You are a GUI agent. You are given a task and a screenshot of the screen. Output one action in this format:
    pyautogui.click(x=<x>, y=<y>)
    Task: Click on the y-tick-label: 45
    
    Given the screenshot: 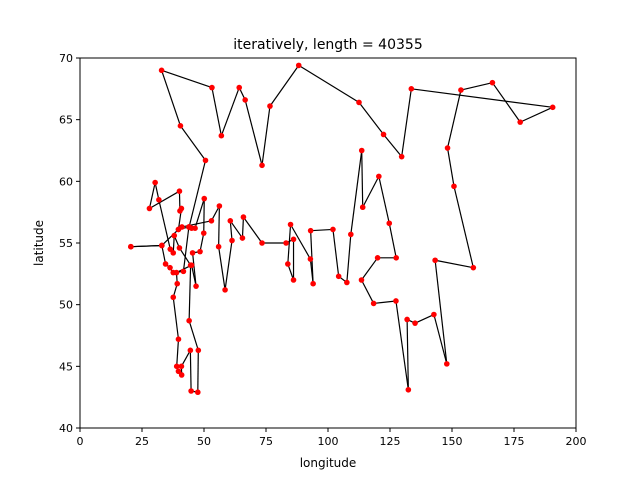 What is the action you would take?
    pyautogui.click(x=66, y=366)
    